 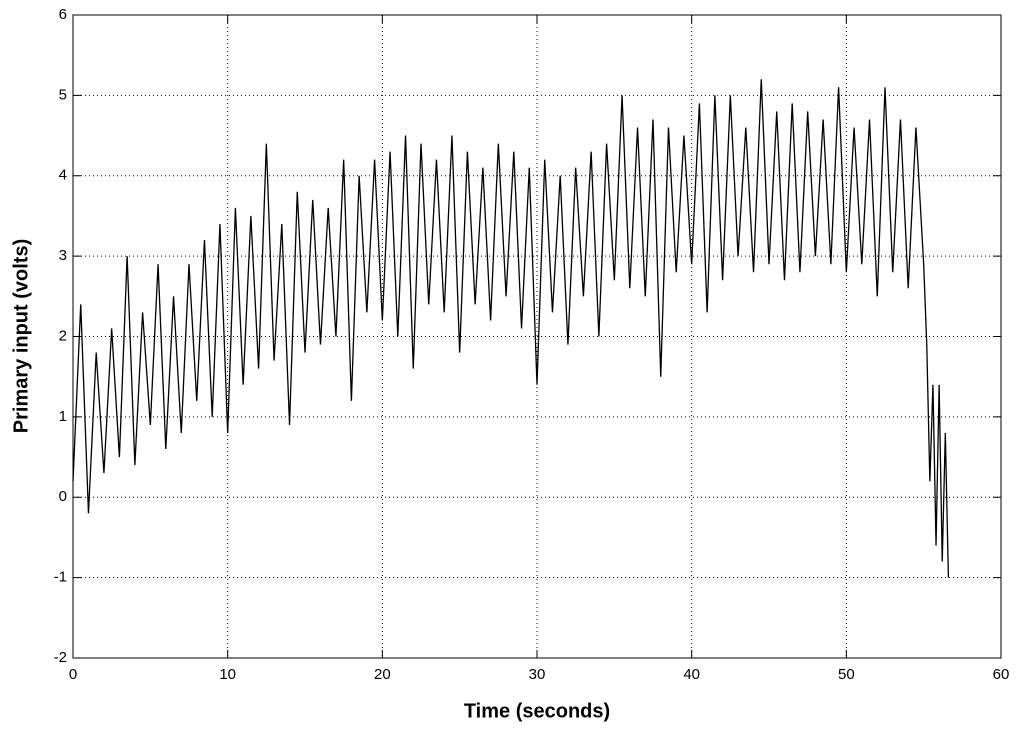 I want to click on x-tick-label: 50, so click(x=846, y=674).